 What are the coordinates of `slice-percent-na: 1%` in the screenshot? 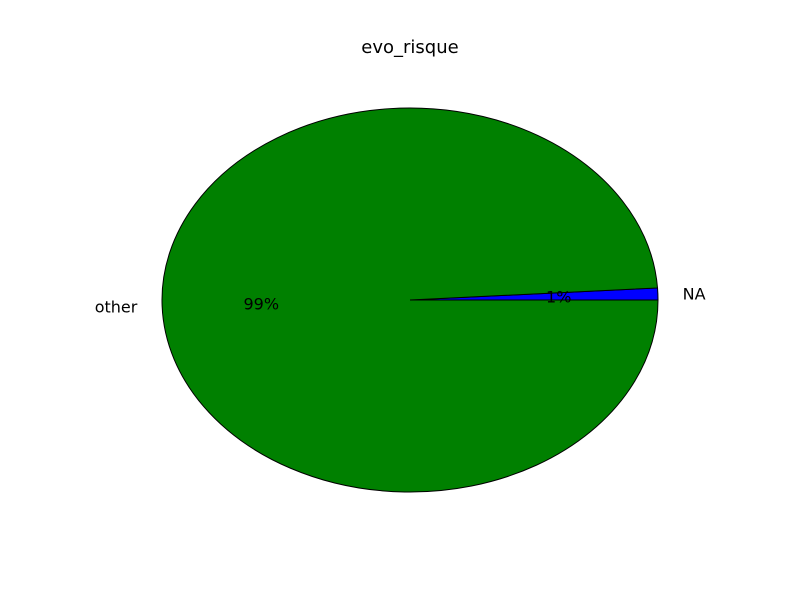 It's located at (558, 296).